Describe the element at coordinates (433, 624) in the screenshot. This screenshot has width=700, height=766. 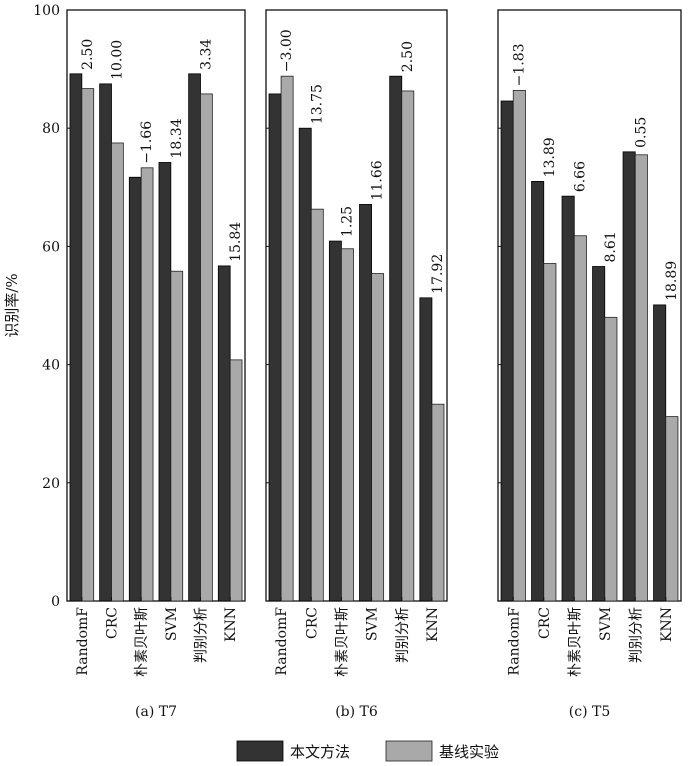
I see `category-label-1-5: KNN` at that location.